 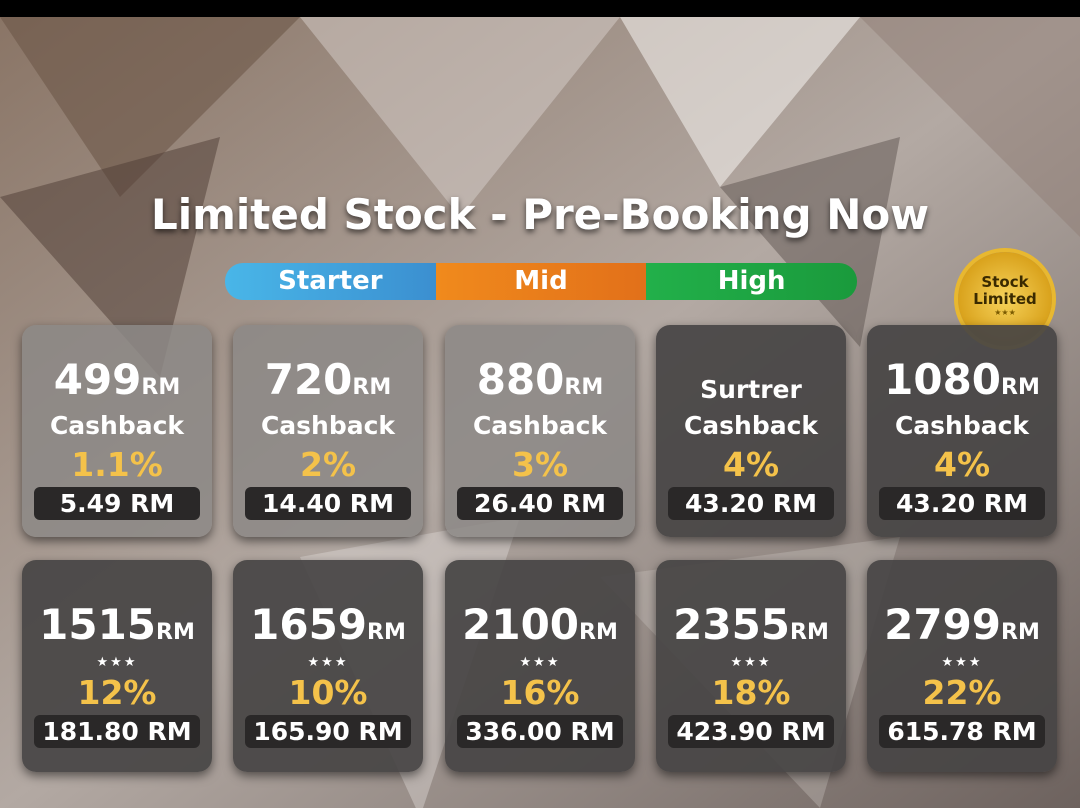 What do you see at coordinates (751, 731) in the screenshot?
I see `card-cashback: 423.90 RM` at bounding box center [751, 731].